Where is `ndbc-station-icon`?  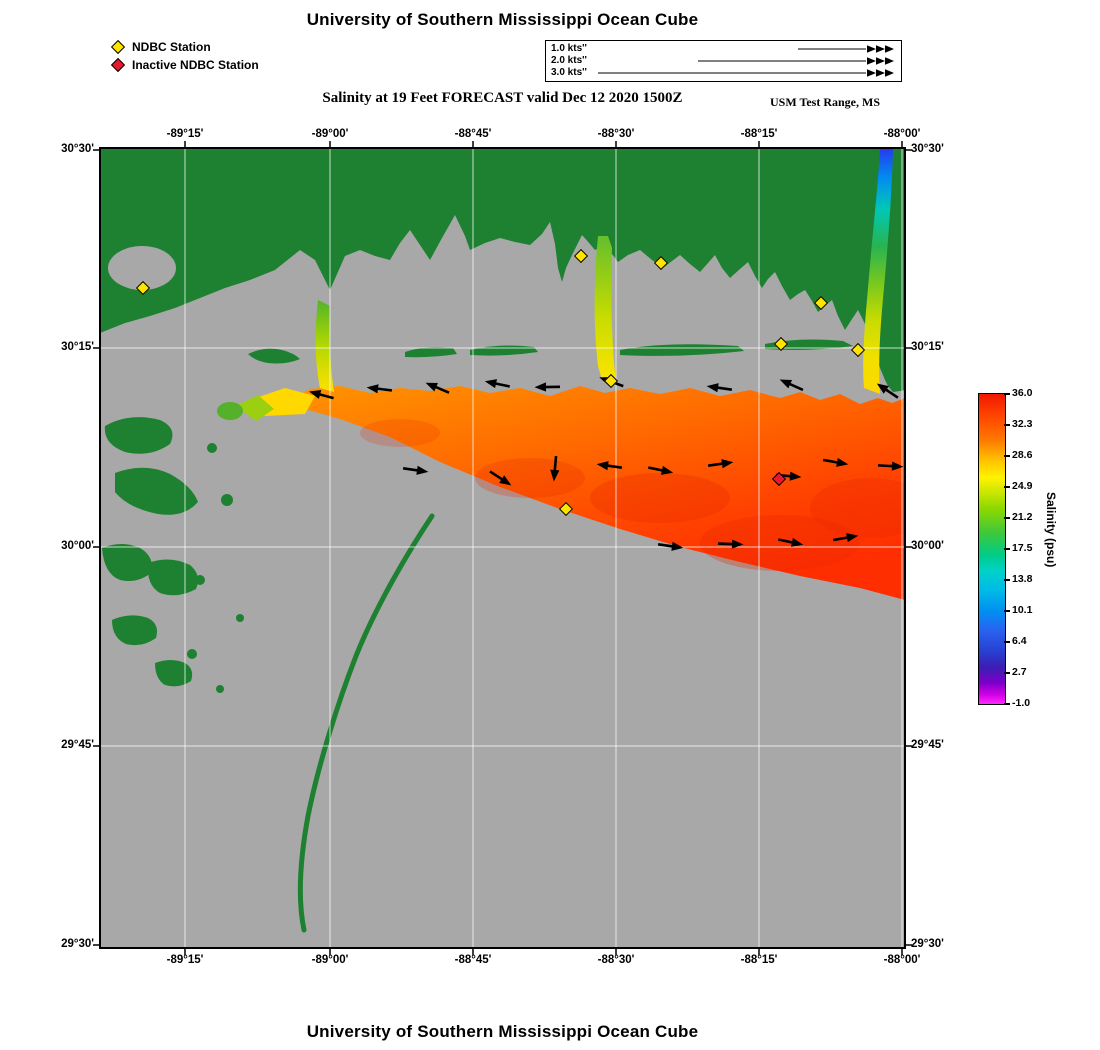 ndbc-station-icon is located at coordinates (118, 46).